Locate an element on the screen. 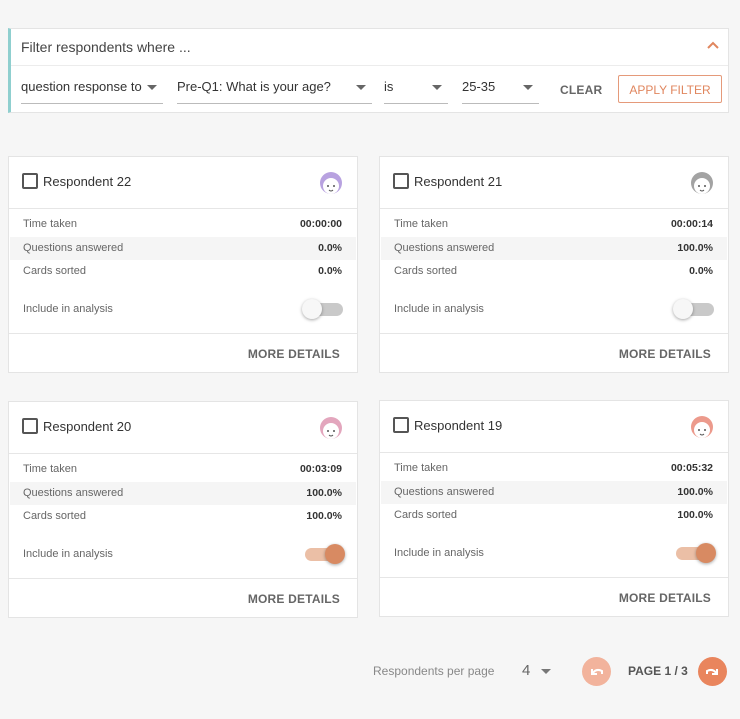  stat-value: 00:00:00 is located at coordinates (320, 224).